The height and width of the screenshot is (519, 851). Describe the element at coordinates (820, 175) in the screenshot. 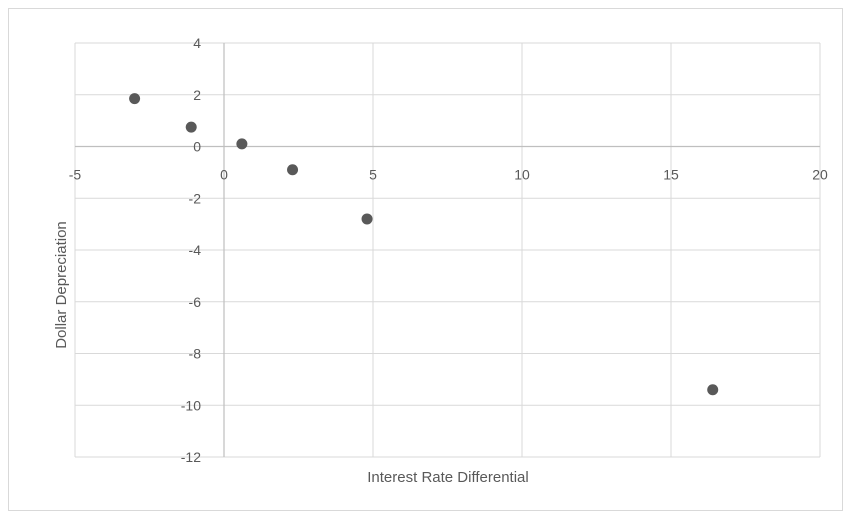

I see `x-tick-label: 20` at that location.